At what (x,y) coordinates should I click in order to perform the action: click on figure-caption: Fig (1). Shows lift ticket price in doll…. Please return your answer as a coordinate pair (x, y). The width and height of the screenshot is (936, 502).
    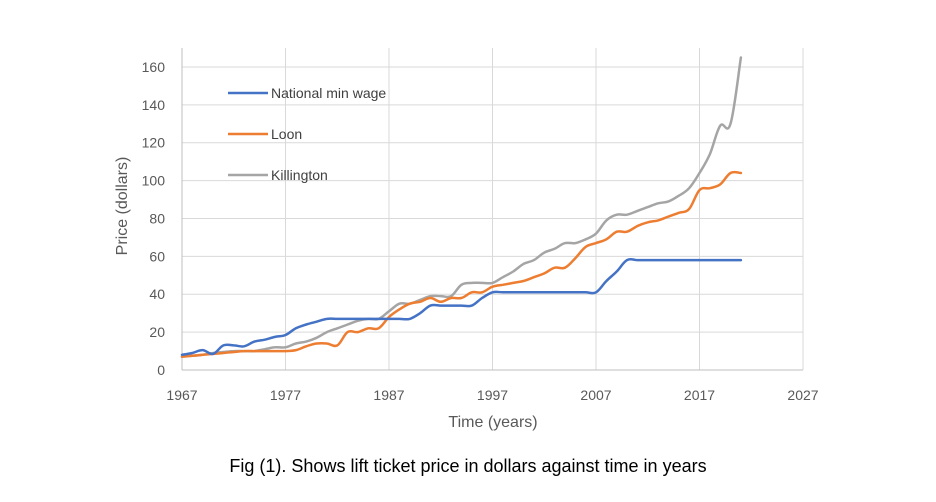
    Looking at the image, I should click on (468, 466).